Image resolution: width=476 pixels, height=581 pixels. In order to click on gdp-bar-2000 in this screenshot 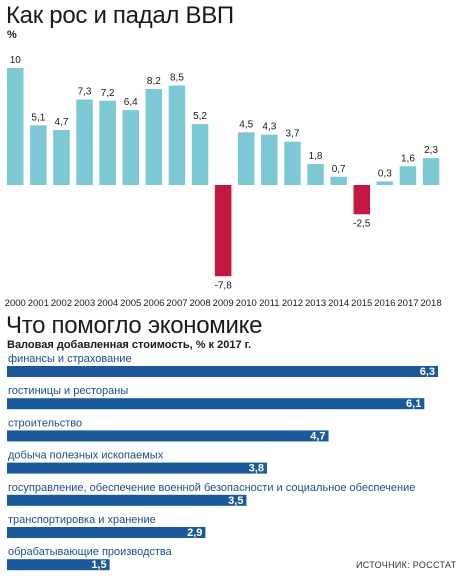, I will do `click(15, 126)`.